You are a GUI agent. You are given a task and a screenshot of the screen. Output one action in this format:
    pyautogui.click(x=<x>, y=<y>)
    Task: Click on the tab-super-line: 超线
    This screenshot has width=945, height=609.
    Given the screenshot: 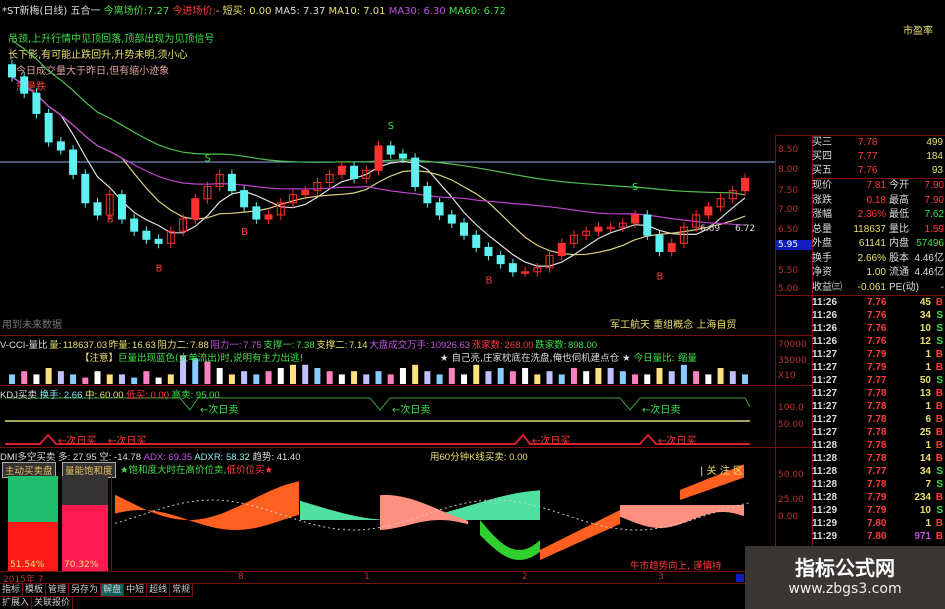 What is the action you would take?
    pyautogui.click(x=159, y=590)
    